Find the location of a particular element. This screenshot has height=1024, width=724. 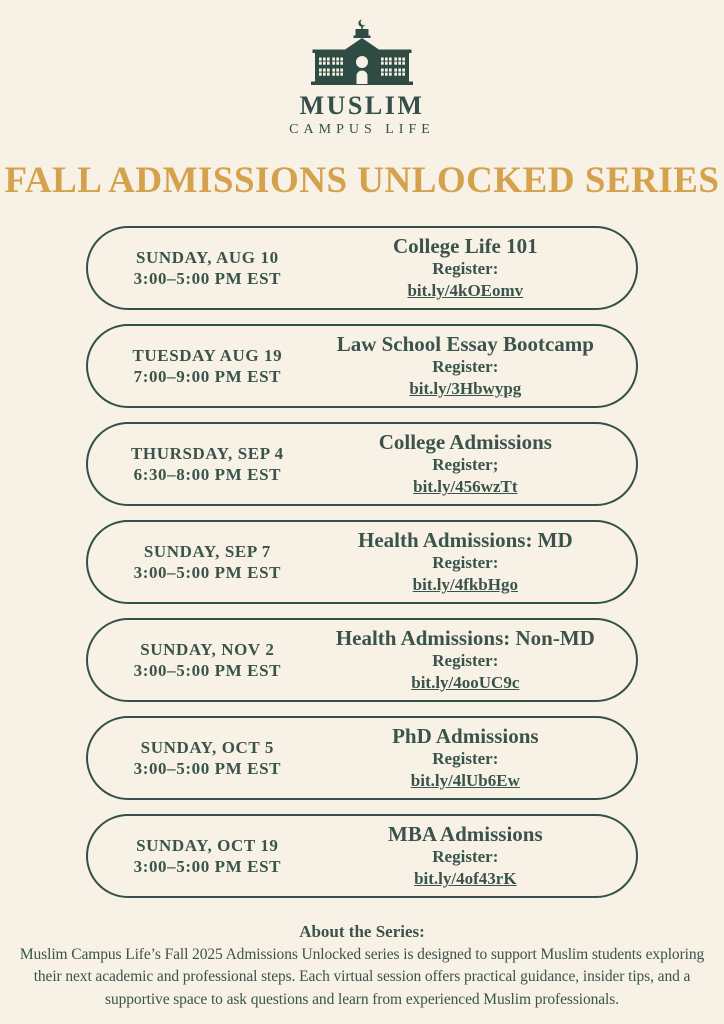

event-datetime: TUESDAY AUG 19 7:00–9:00 PM EST is located at coordinates (200, 366).